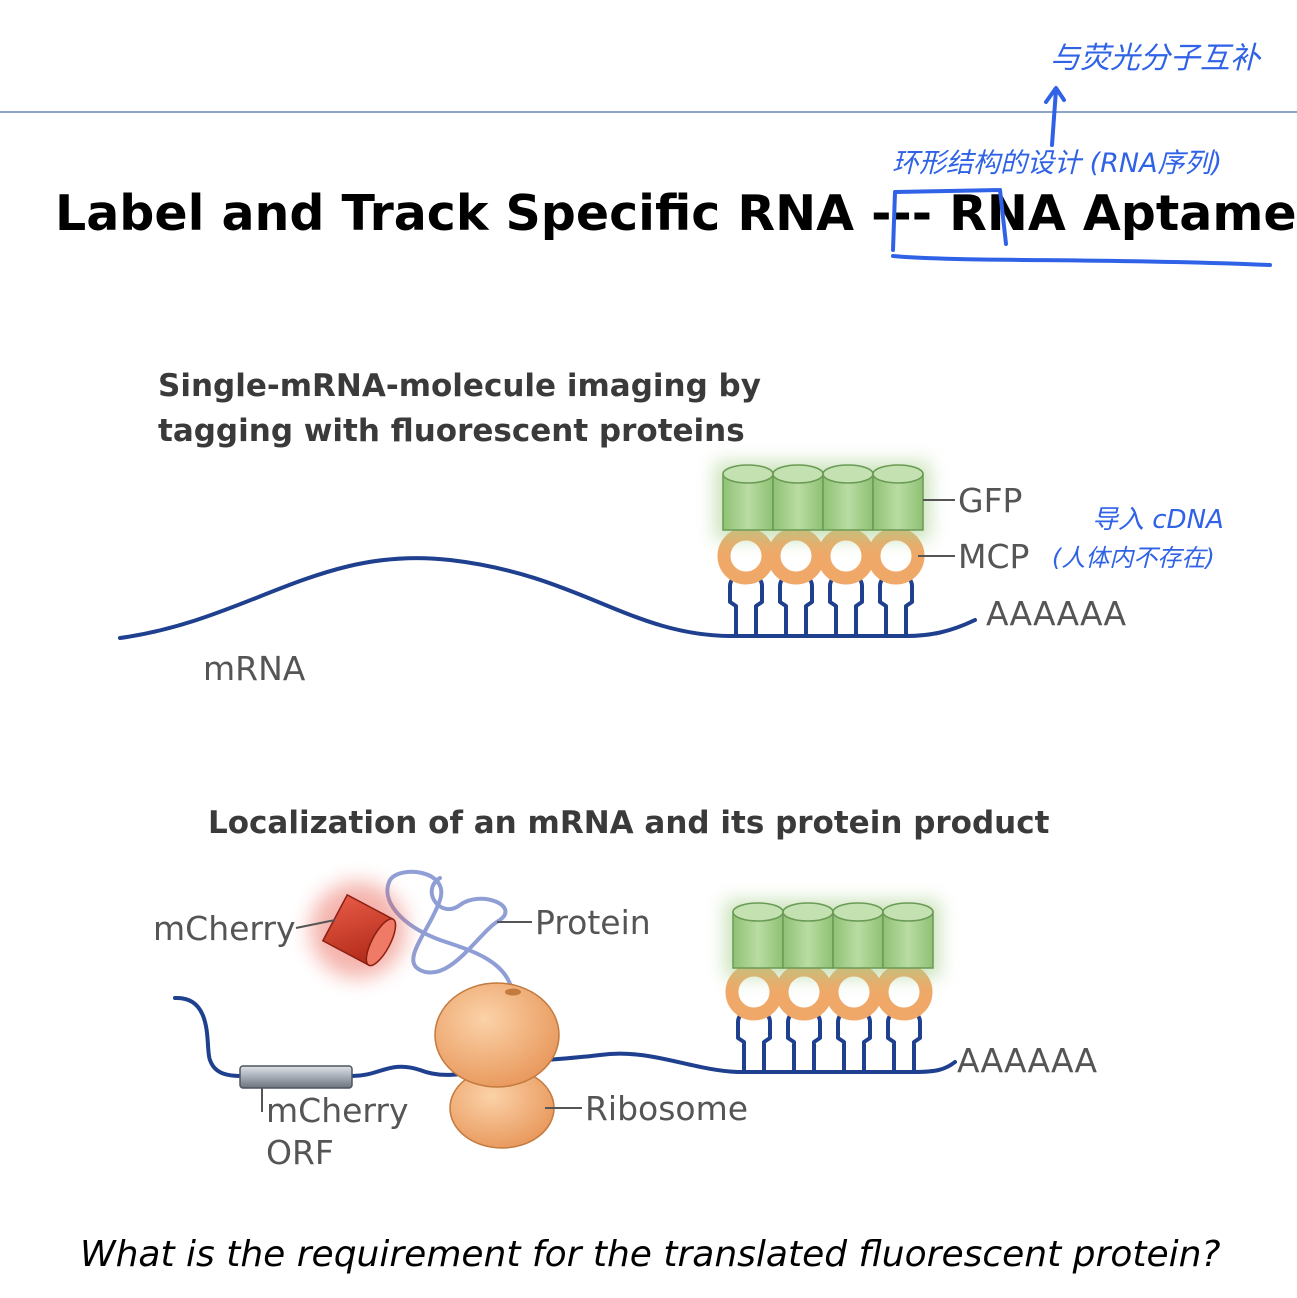 Image resolution: width=1297 pixels, height=1298 pixels. What do you see at coordinates (1081, 306) in the screenshot?
I see `handwritten-annotations: 与荧光分子互补 环形结构的设计 (RNA序列) 导入 cDNA (人体内不存在)` at bounding box center [1081, 306].